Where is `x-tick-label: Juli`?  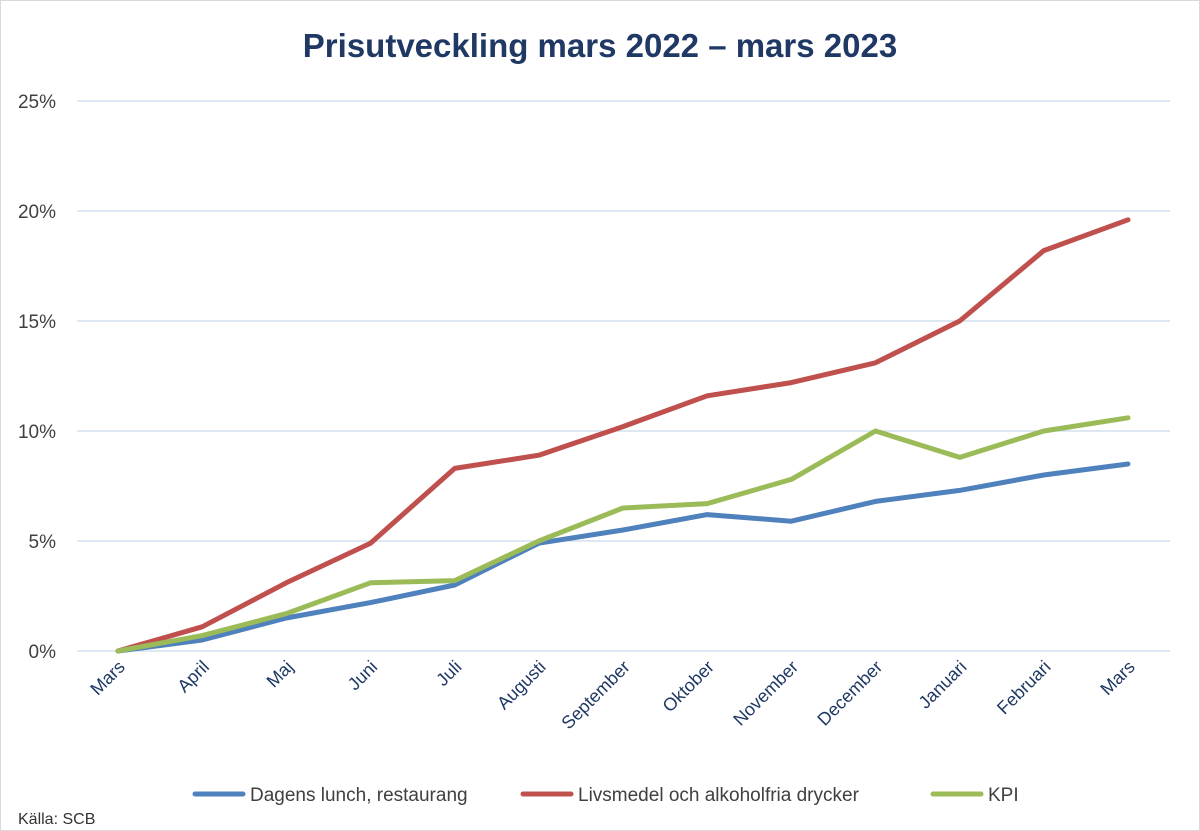 x-tick-label: Juli is located at coordinates (448, 673).